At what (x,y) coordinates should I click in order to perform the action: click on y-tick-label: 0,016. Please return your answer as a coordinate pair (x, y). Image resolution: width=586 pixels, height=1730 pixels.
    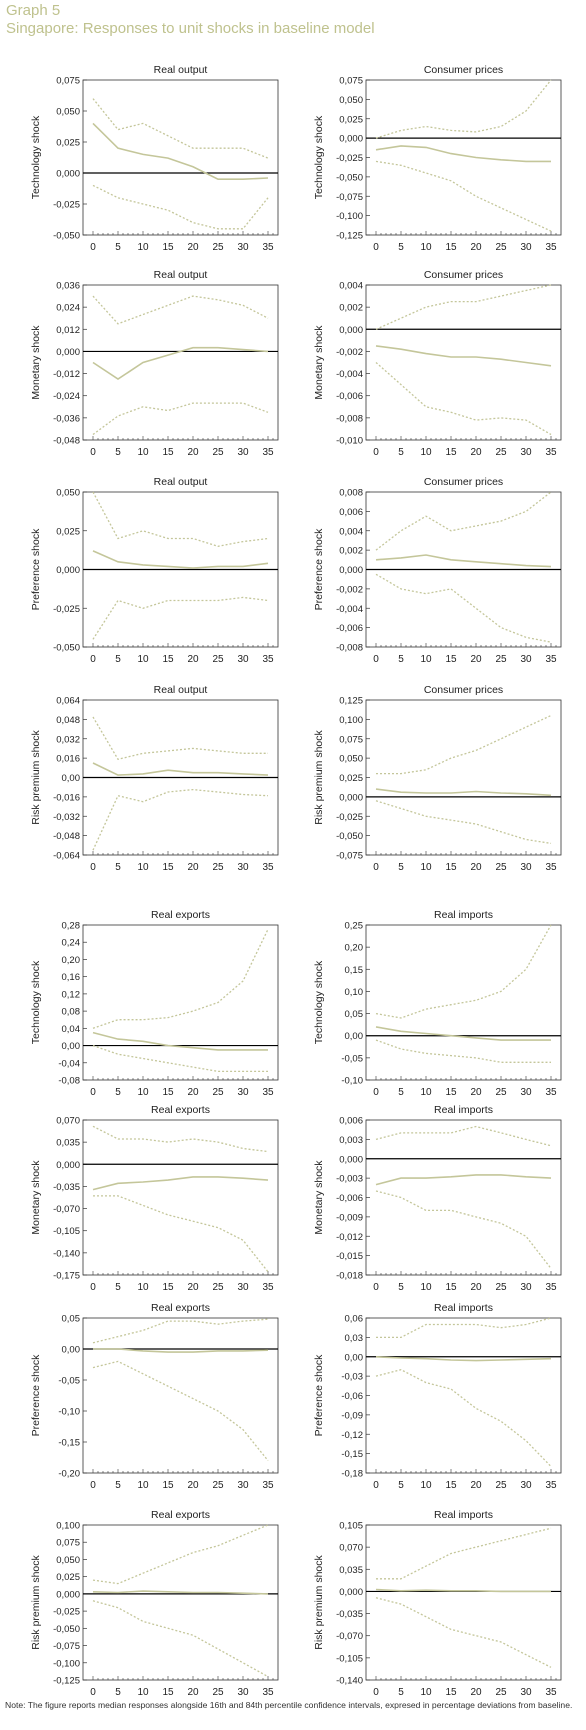
    Looking at the image, I should click on (68, 759).